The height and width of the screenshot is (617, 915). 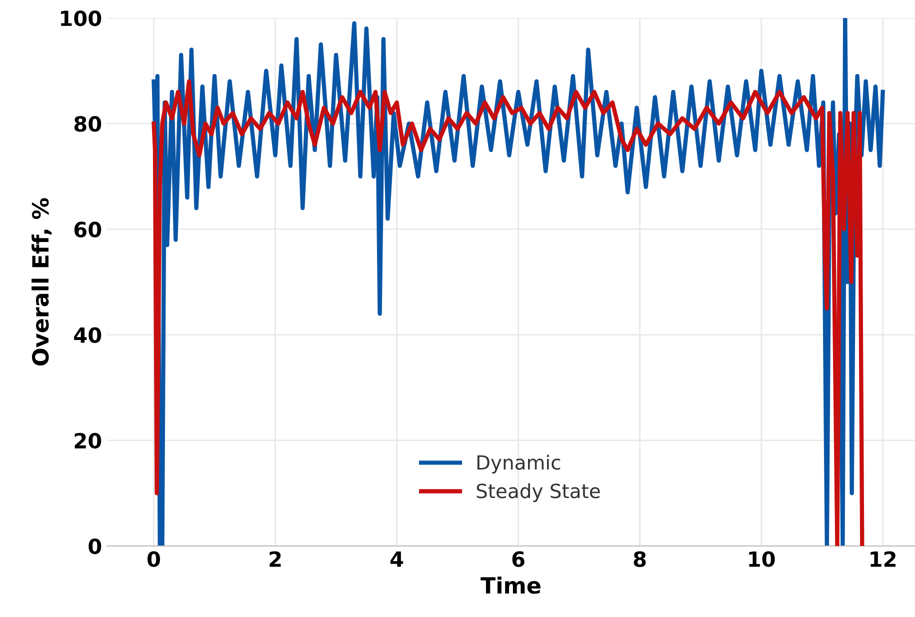 What do you see at coordinates (640, 559) in the screenshot?
I see `x-tick-label: 8` at bounding box center [640, 559].